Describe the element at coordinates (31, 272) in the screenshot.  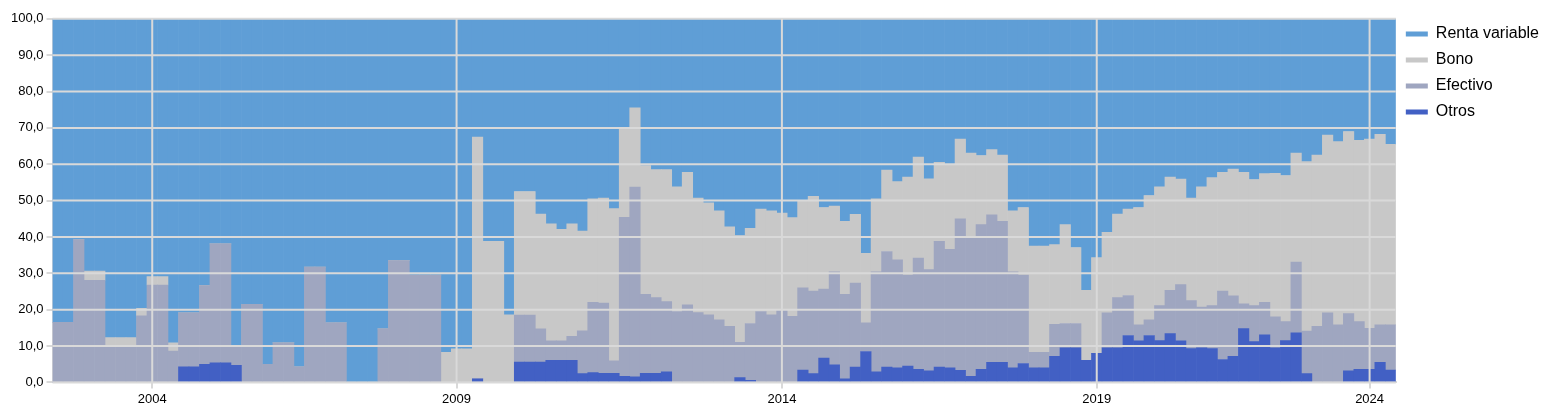
I see `y-tick-label: 30,0` at that location.